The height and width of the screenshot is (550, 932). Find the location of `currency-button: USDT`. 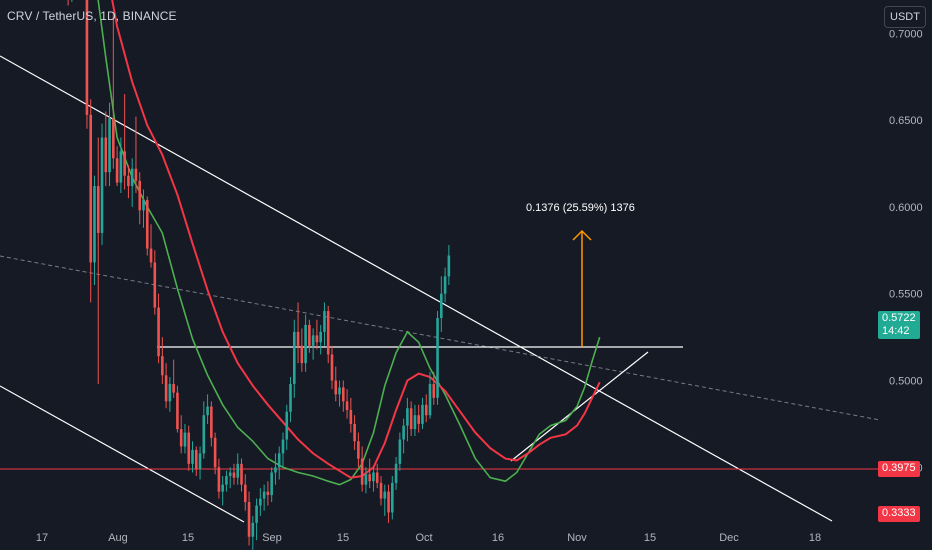

currency-button: USDT is located at coordinates (905, 17).